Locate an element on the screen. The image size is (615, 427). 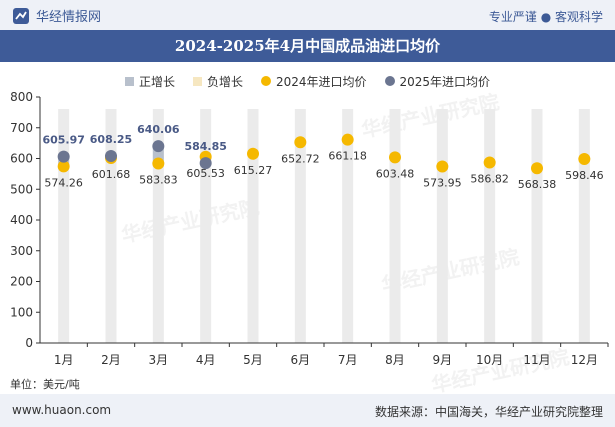
data-label-2024: 615.27 is located at coordinates (253, 170).